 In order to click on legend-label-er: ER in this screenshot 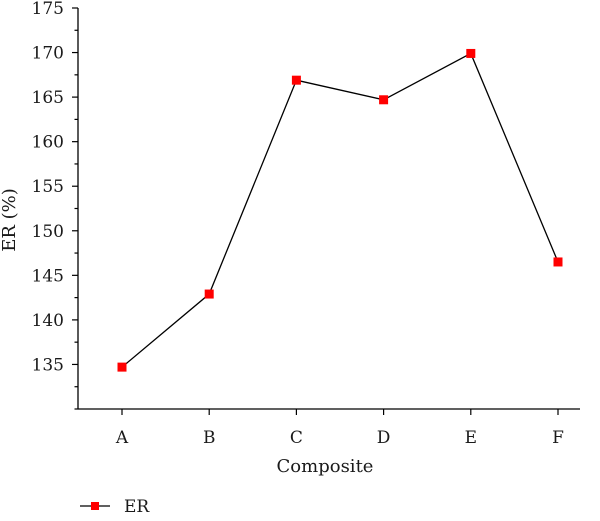, I will do `click(137, 506)`.